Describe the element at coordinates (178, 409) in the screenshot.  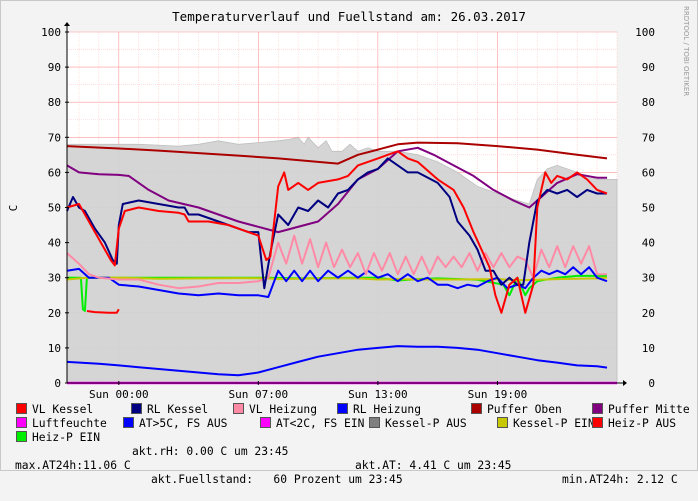
I see `legend-label: RL Kessel` at that location.